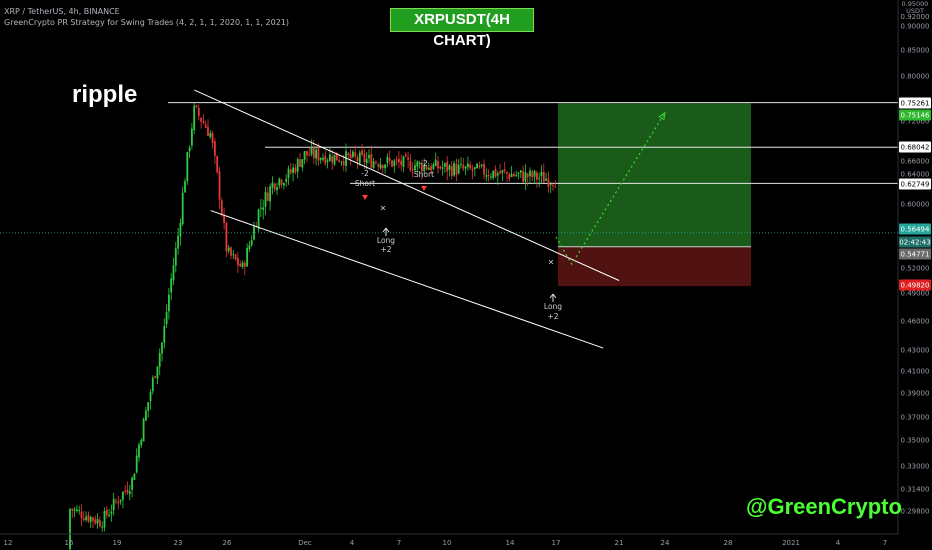 This screenshot has width=932, height=550. What do you see at coordinates (915, 322) in the screenshot?
I see `price-tick-label: 0.46000` at bounding box center [915, 322].